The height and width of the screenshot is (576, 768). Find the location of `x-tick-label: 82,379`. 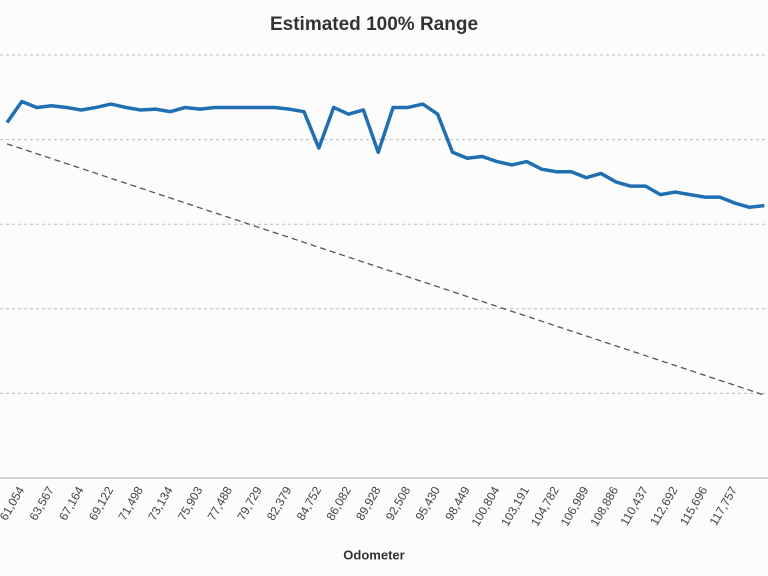

x-tick-label: 82,379 is located at coordinates (279, 503).